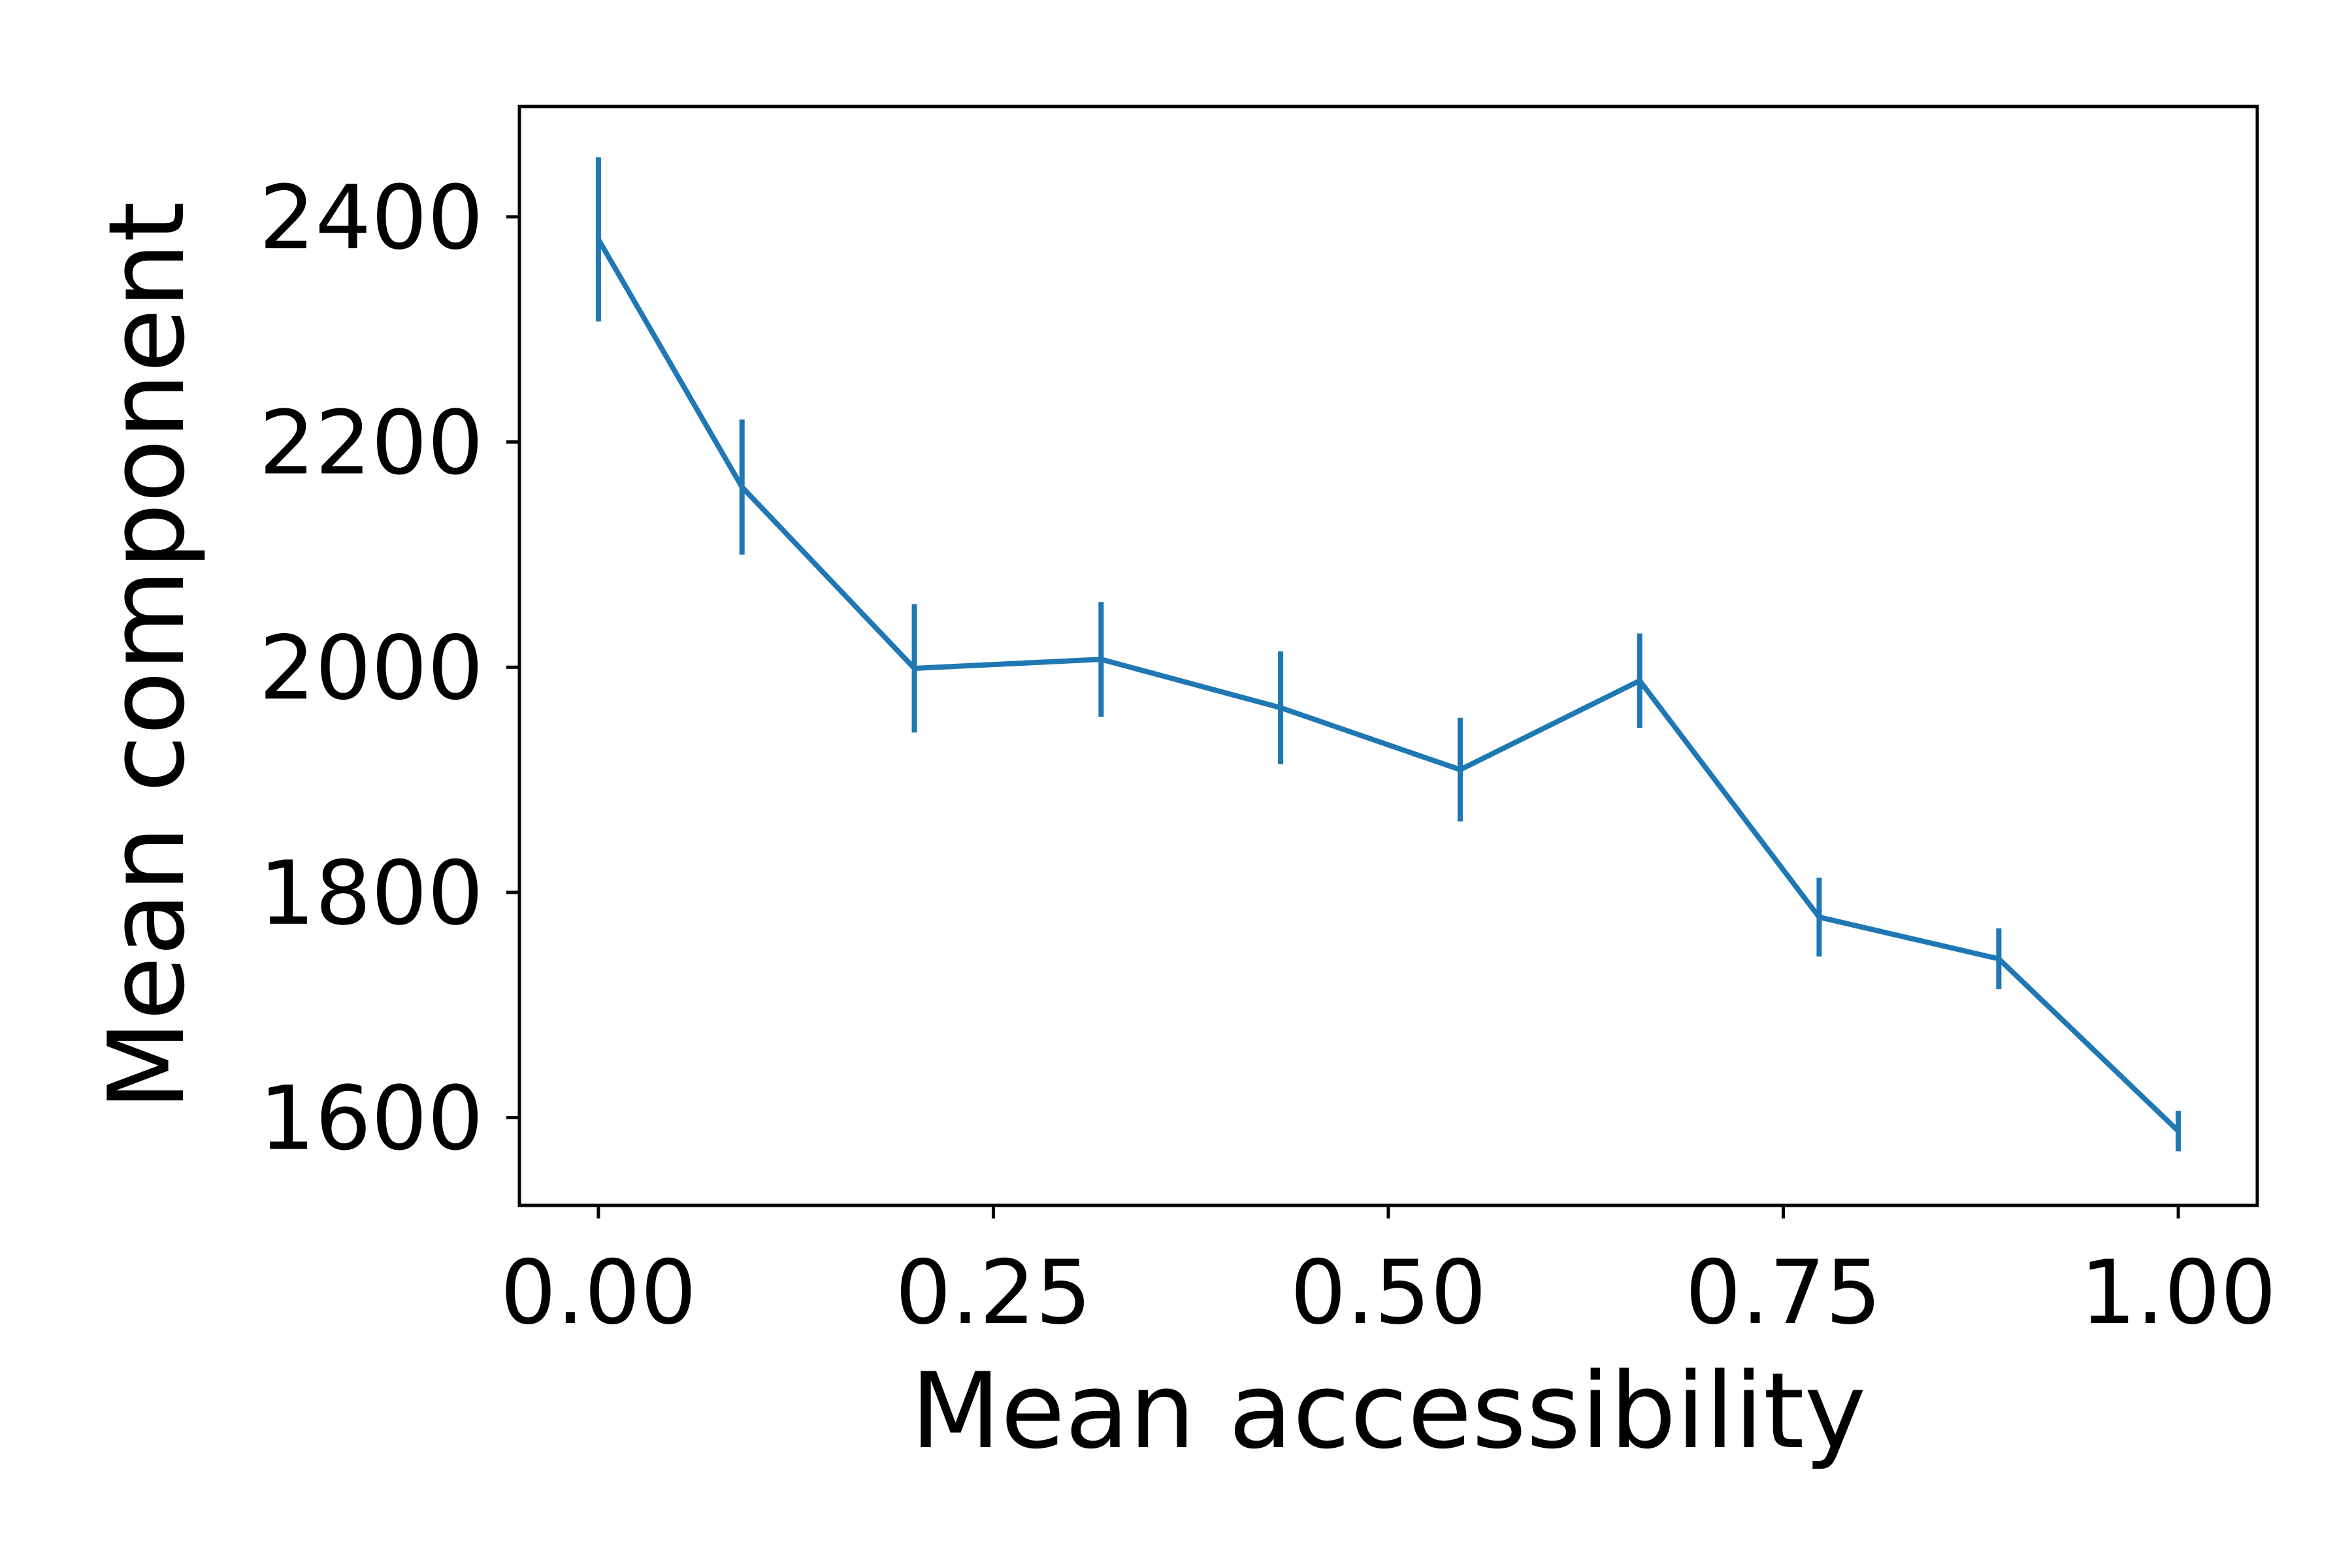 This screenshot has width=2352, height=1568. What do you see at coordinates (993, 1292) in the screenshot?
I see `x-tick-label: 0.25` at bounding box center [993, 1292].